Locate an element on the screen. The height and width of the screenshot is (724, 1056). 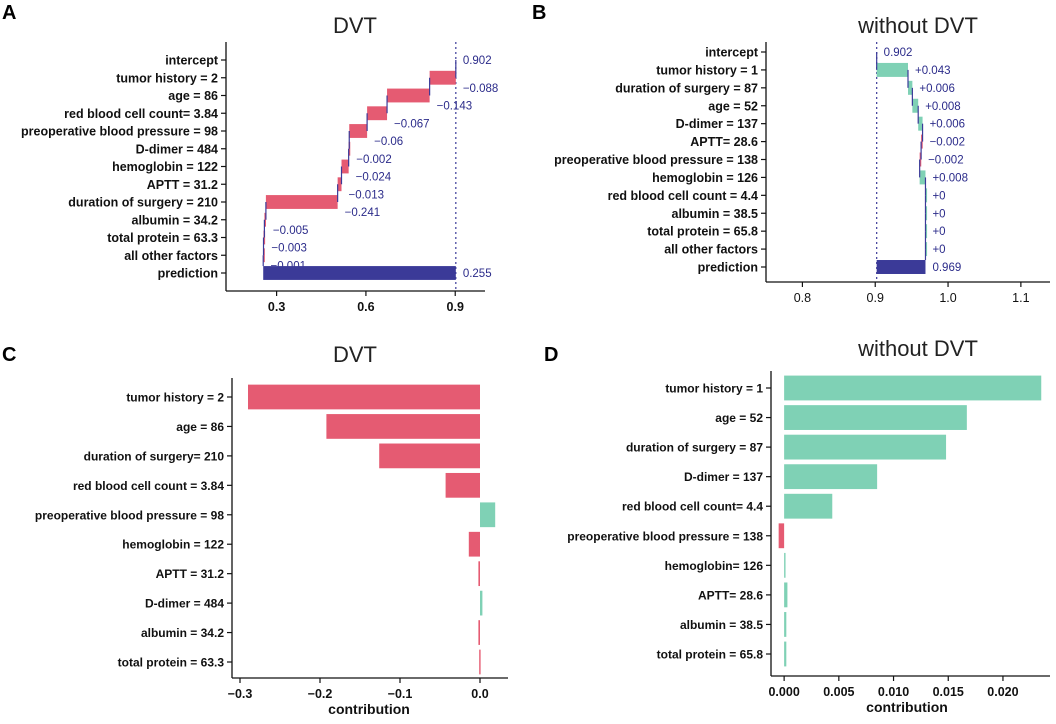
panel-a-row-label: hemoglobin = 122 is located at coordinates (165, 167).